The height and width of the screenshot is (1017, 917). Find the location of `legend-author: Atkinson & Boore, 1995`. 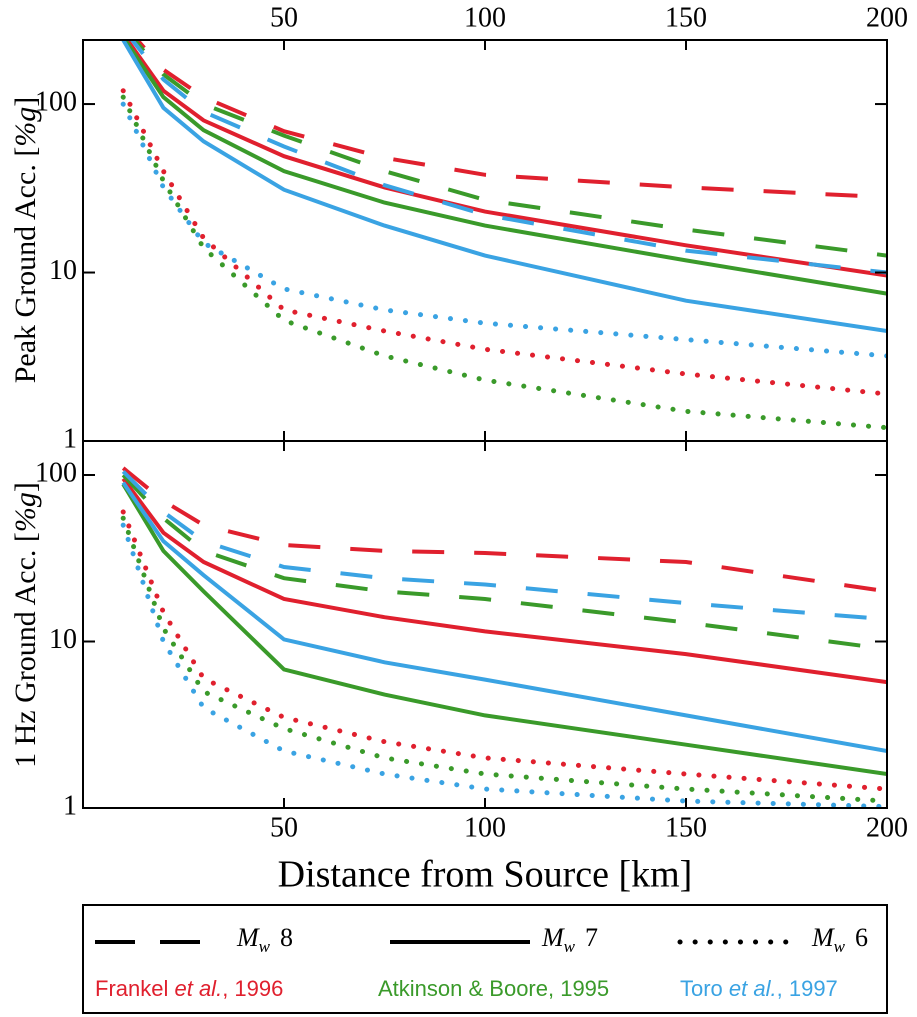

legend-author: Atkinson & Boore, 1995 is located at coordinates (493, 988).